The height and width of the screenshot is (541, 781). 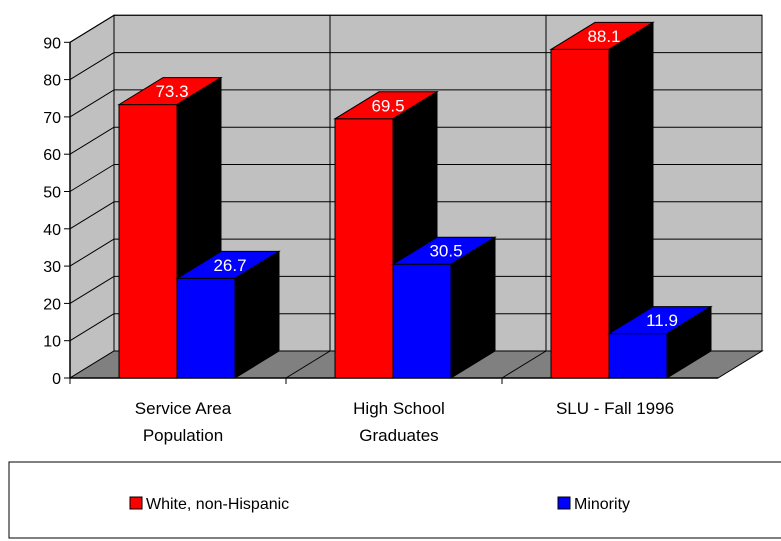 I want to click on category-label: Graduates, so click(x=398, y=435).